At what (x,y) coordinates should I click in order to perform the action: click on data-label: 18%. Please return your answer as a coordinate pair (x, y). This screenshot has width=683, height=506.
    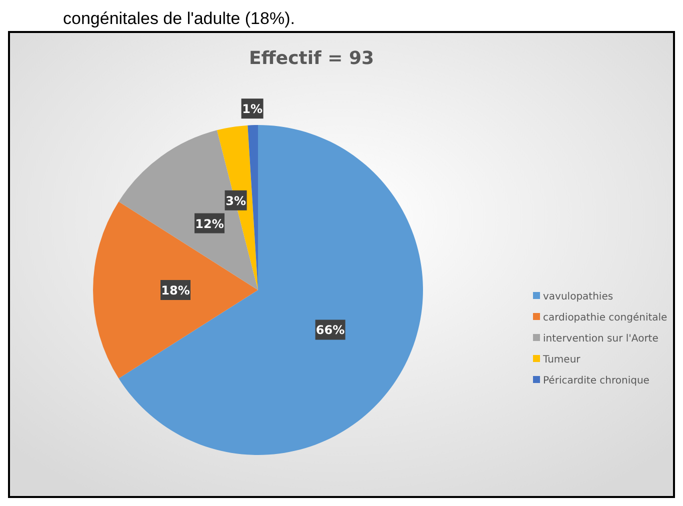
    Looking at the image, I should click on (175, 291).